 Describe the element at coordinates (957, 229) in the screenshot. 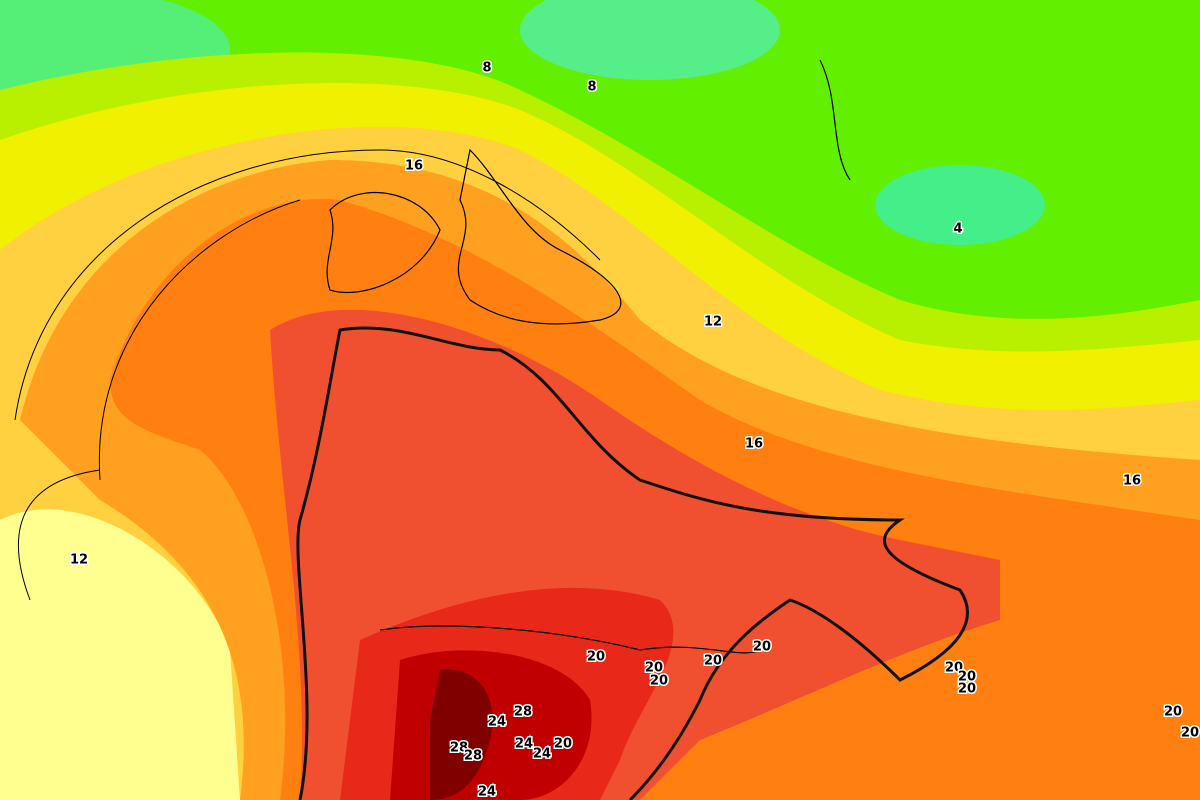

I see `contour-label: 4` at that location.